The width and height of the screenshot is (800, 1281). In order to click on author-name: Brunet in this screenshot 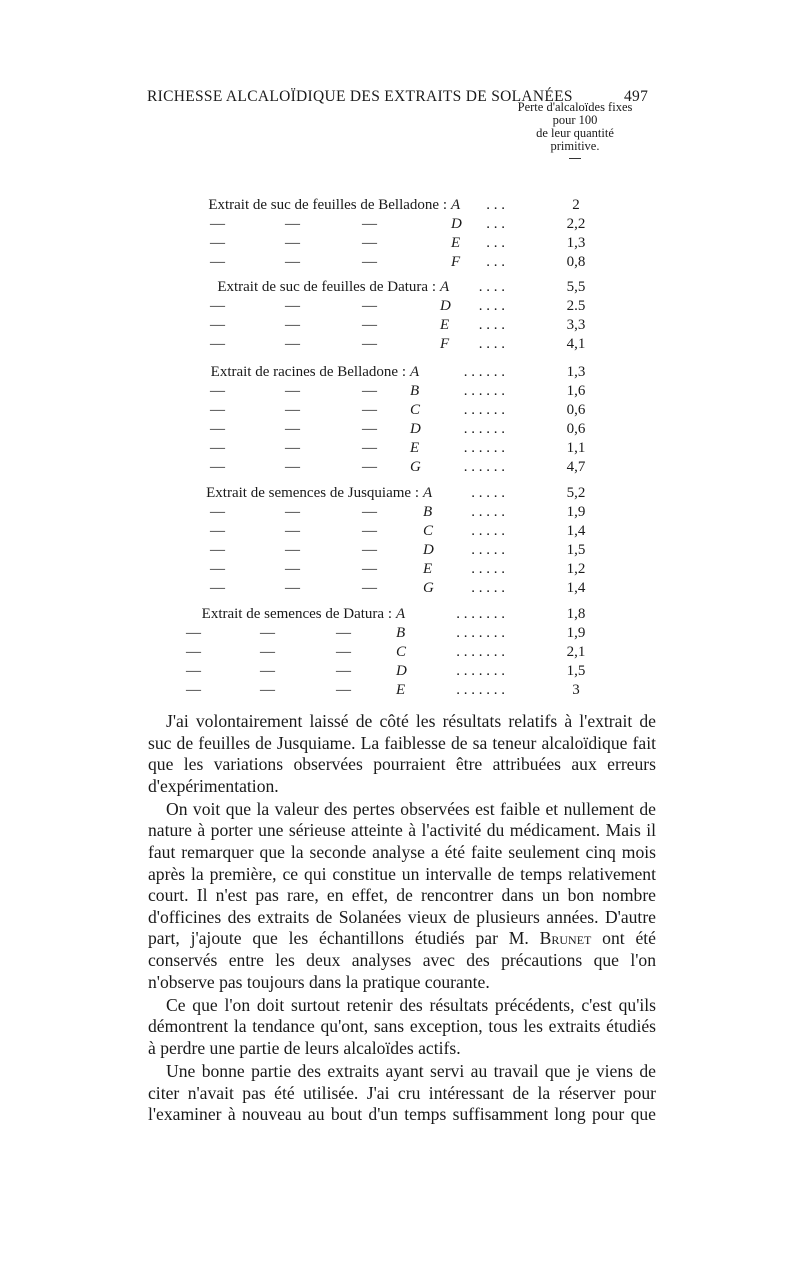, I will do `click(565, 938)`.